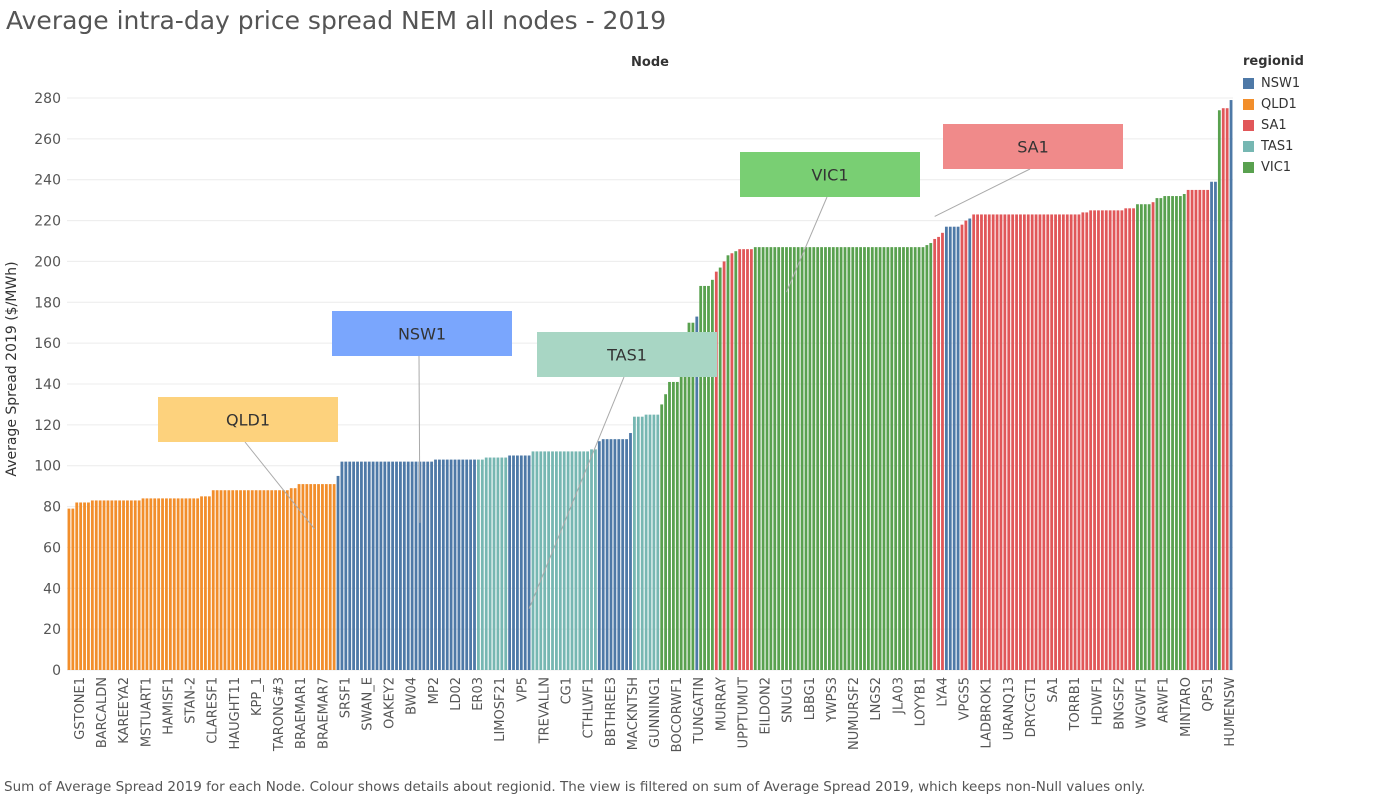  Describe the element at coordinates (1273, 167) in the screenshot. I see `legend-item-vic1: VIC1` at that location.